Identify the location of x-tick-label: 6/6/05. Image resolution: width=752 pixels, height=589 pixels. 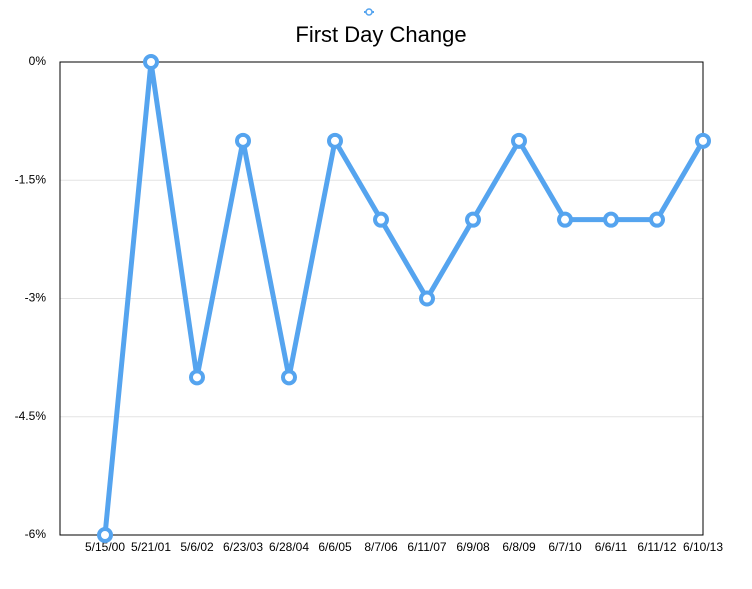
(335, 547).